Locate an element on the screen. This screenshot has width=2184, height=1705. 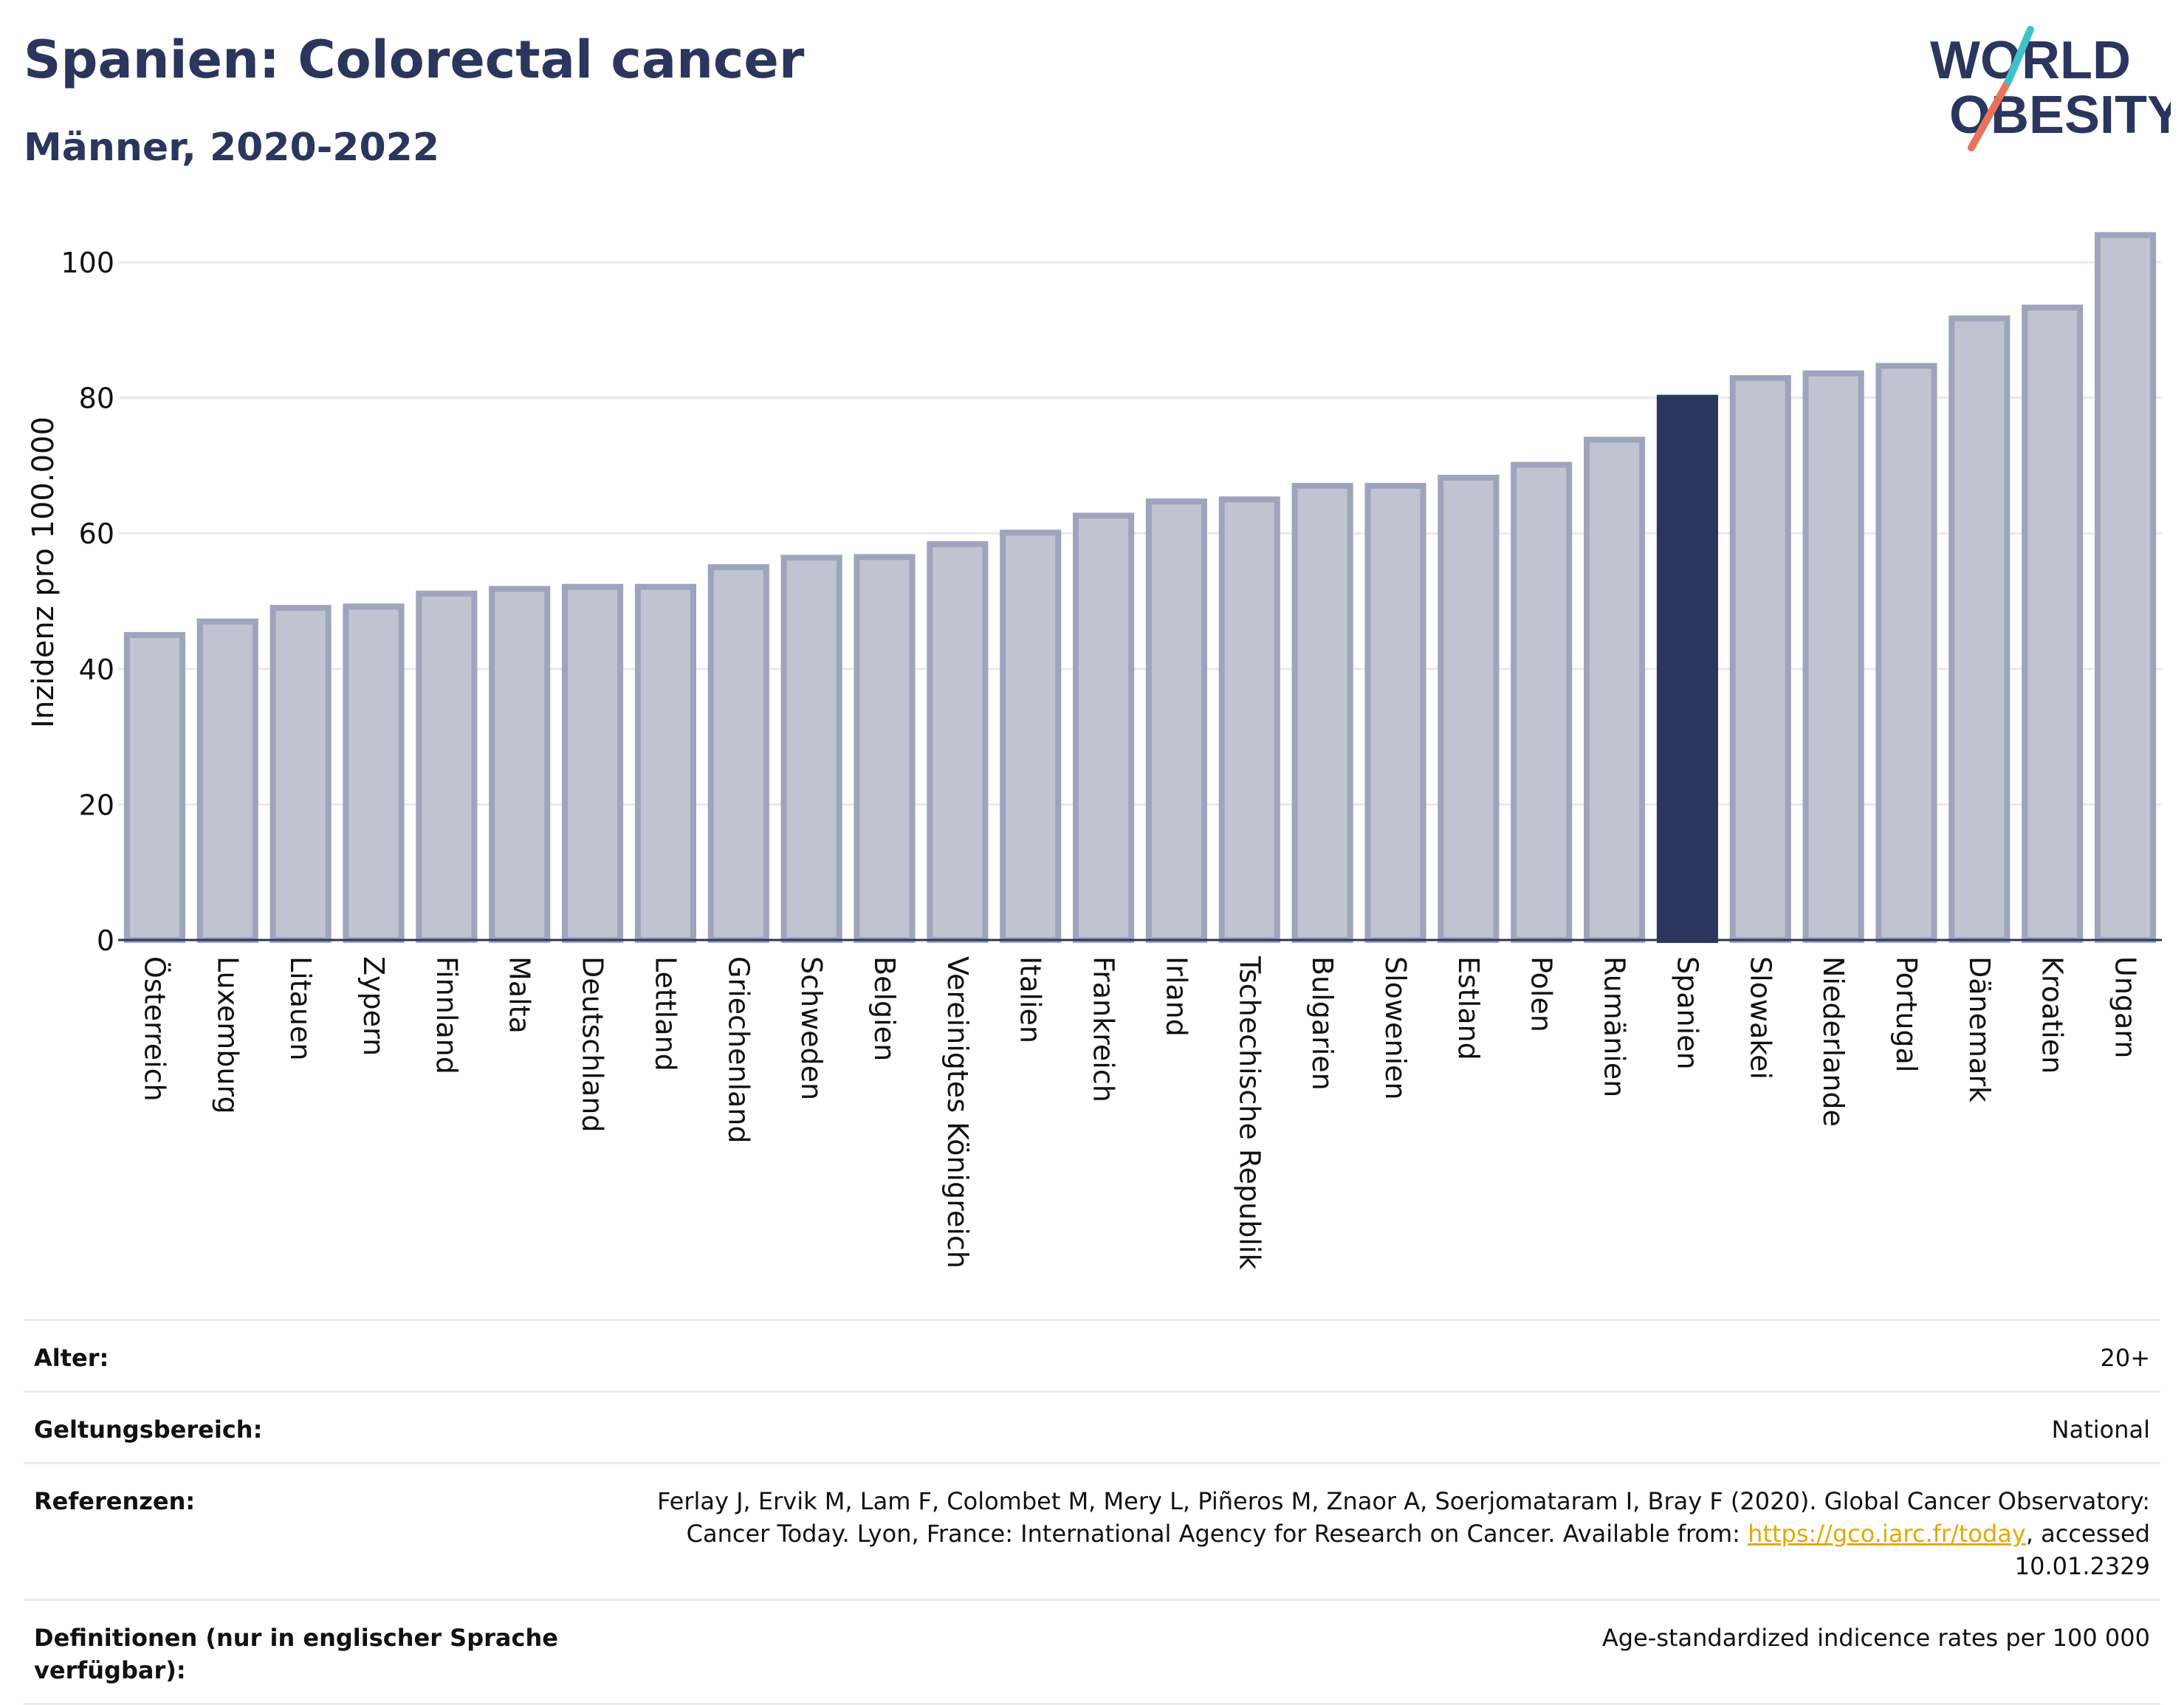
bar-frankreich is located at coordinates (1104, 728).